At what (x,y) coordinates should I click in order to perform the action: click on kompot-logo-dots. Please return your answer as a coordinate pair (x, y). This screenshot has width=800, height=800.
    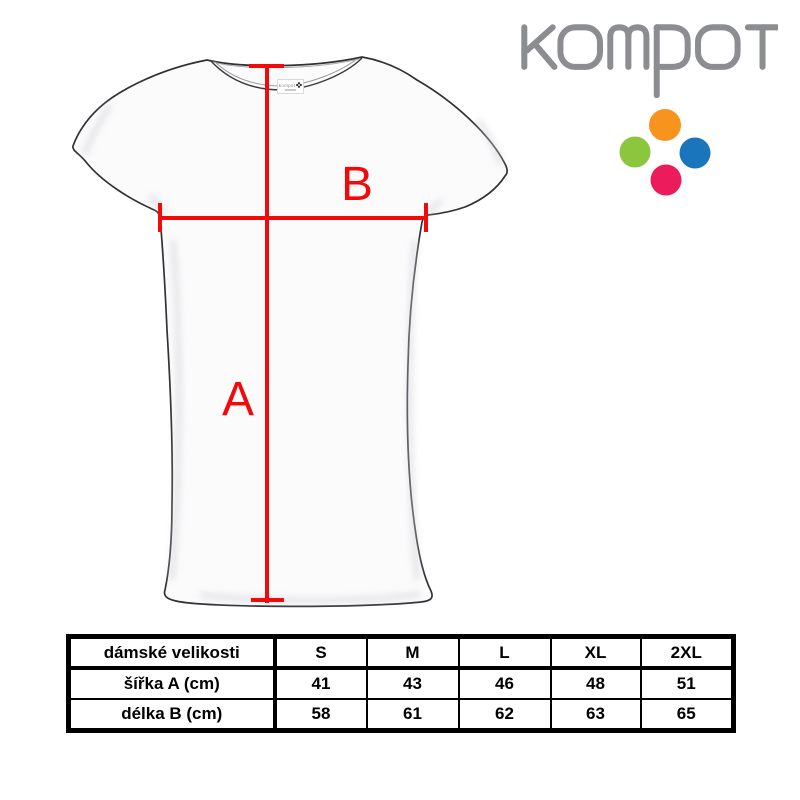
    Looking at the image, I should click on (665, 152).